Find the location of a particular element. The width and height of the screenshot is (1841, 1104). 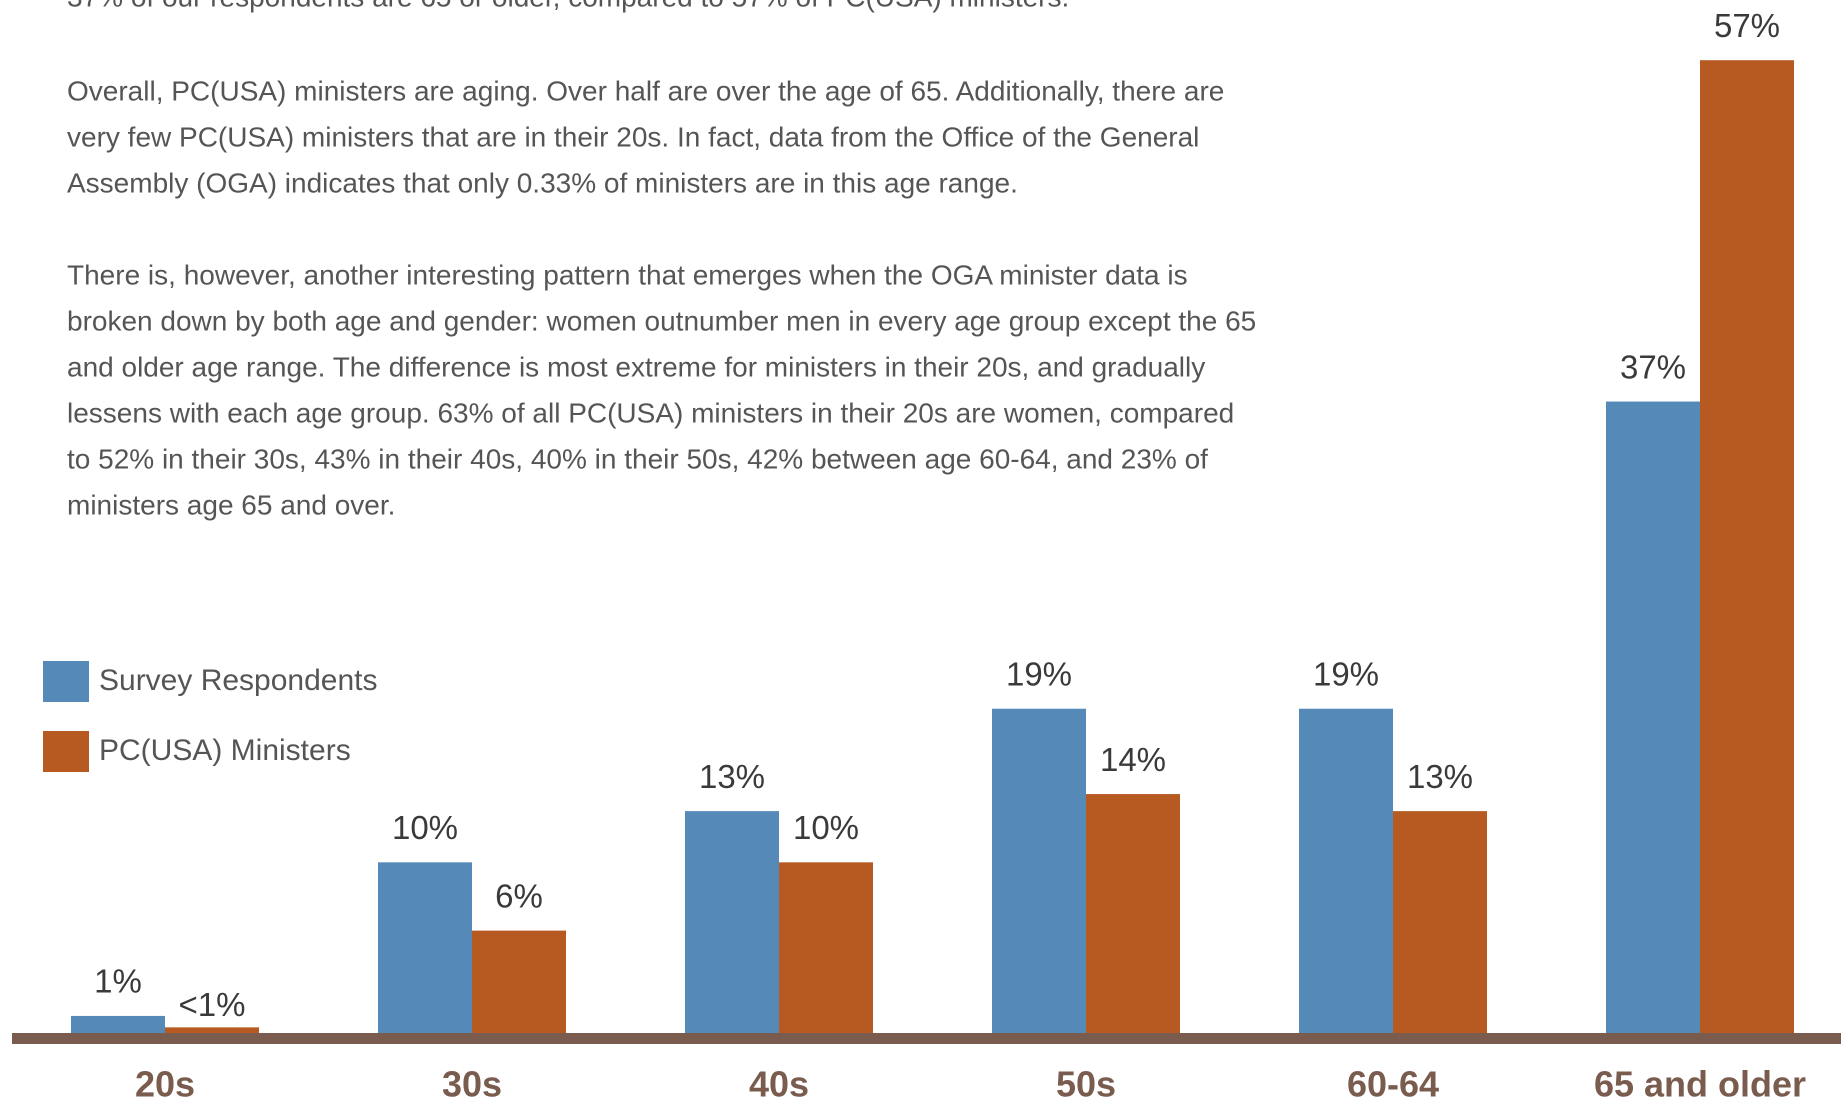

x-tick-label: 50s is located at coordinates (1086, 1084).